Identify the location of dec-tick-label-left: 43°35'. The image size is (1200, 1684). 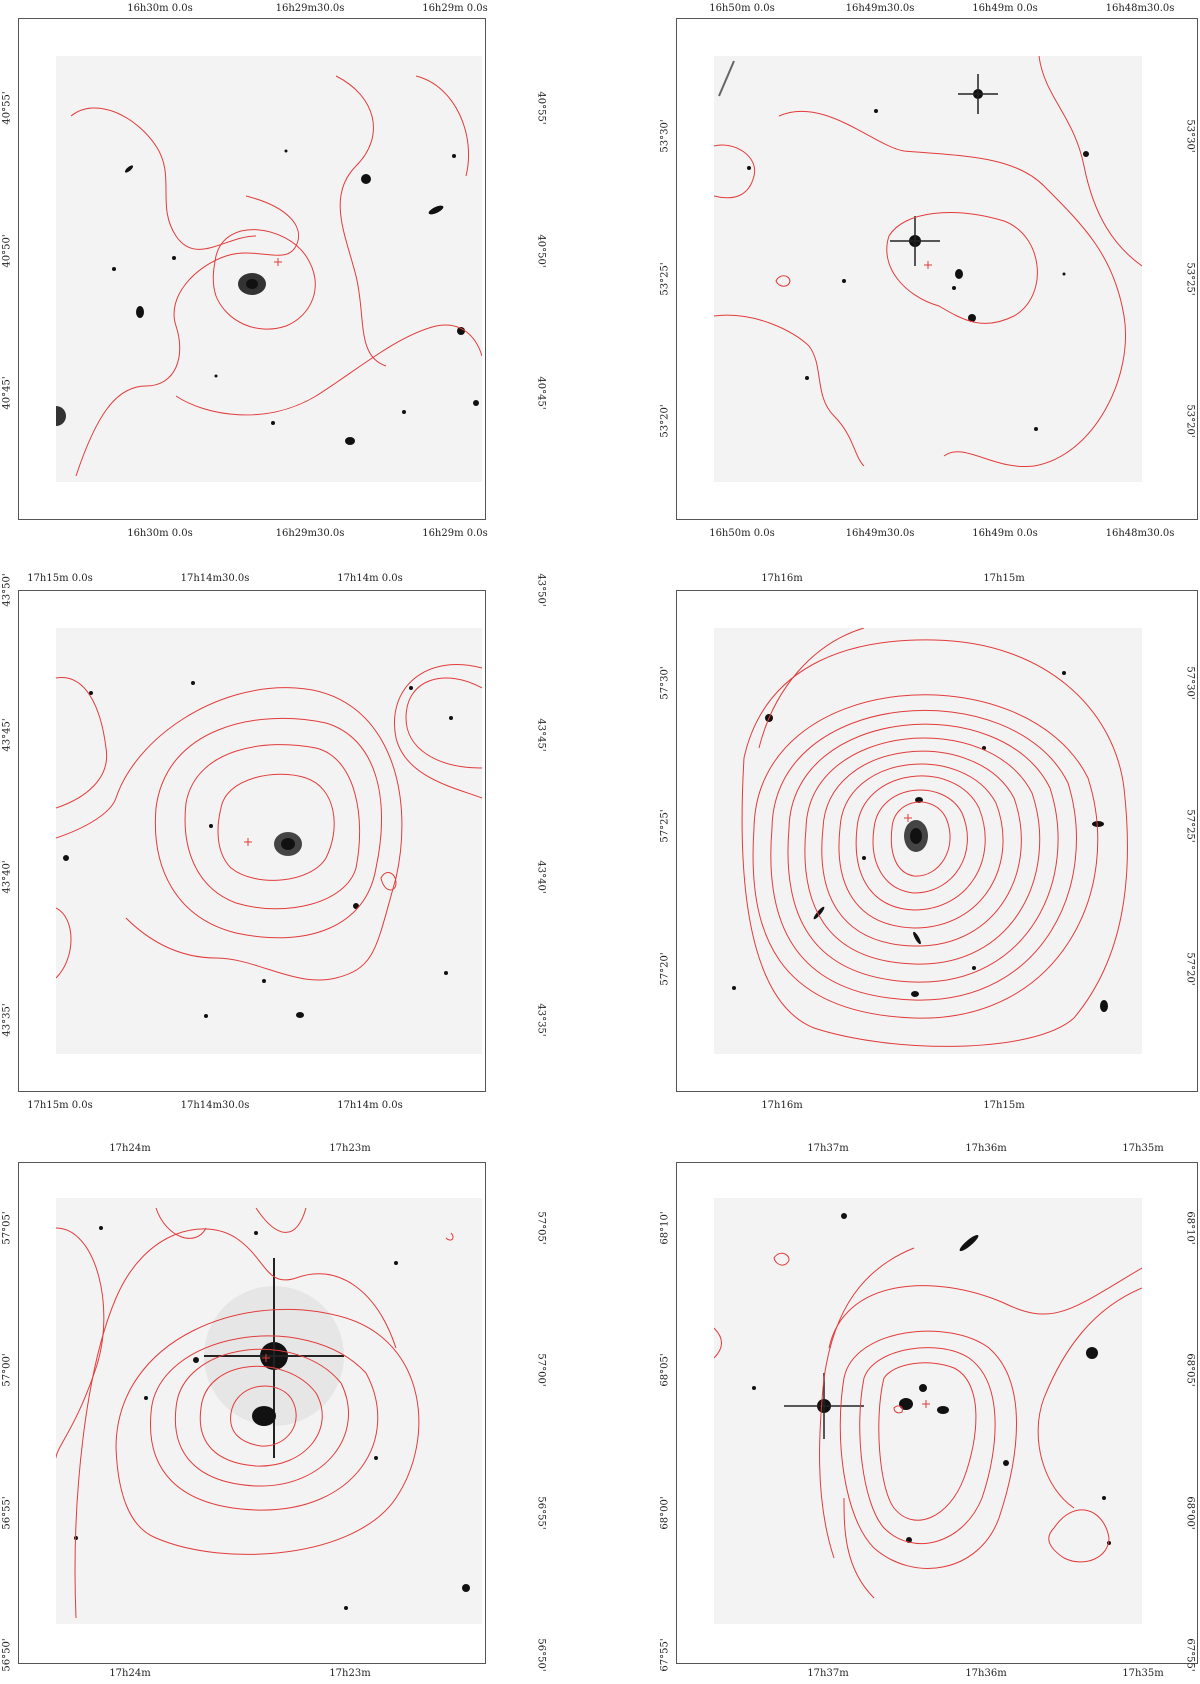
(7, 1020).